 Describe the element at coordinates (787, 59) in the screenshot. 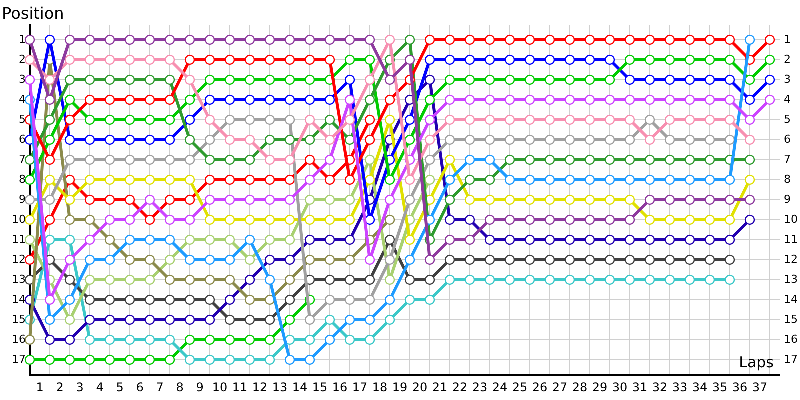

I see `y2-tick-label: 2` at that location.